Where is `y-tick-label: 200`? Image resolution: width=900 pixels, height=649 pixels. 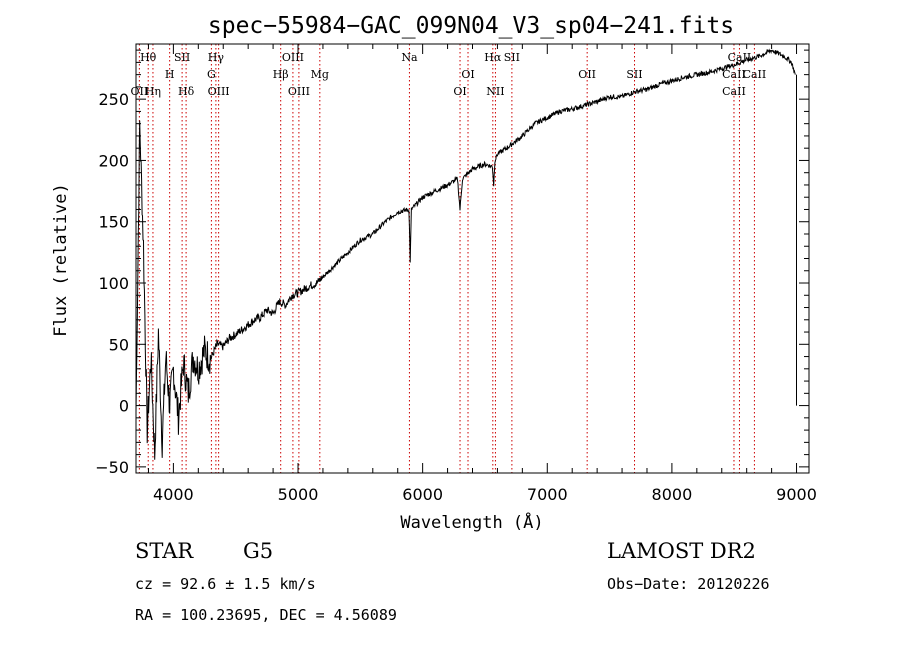 y-tick-label: 200 is located at coordinates (113, 160).